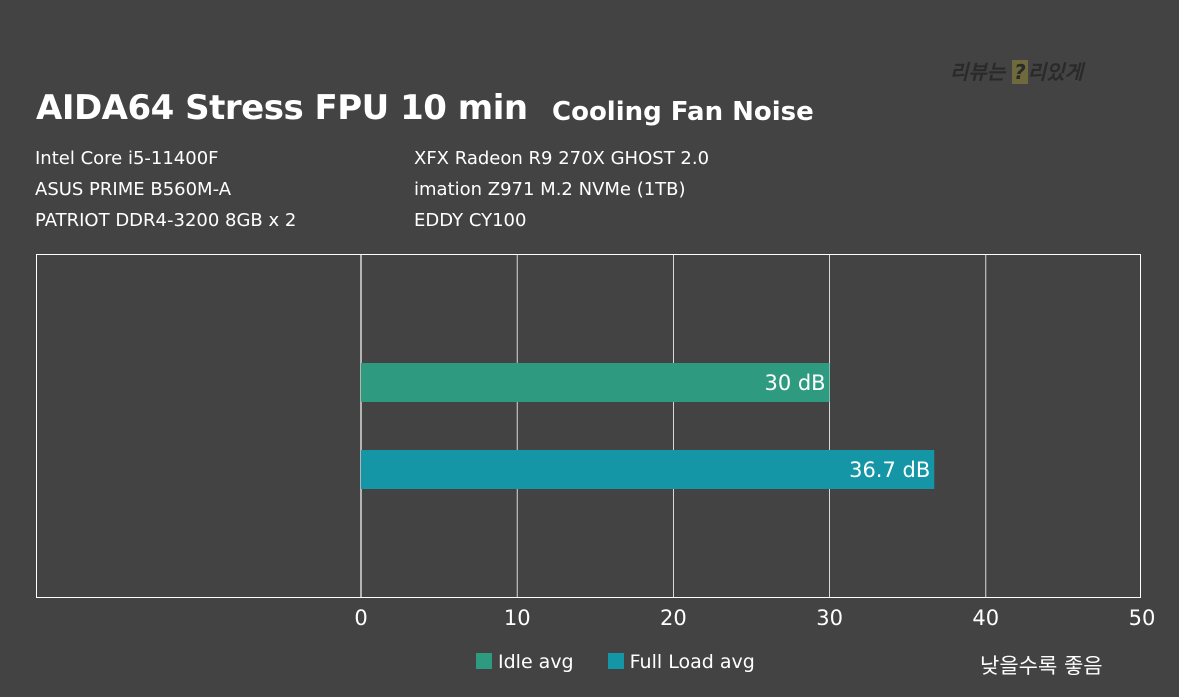  What do you see at coordinates (794, 383) in the screenshot?
I see `data-label-idle: 30 dB` at bounding box center [794, 383].